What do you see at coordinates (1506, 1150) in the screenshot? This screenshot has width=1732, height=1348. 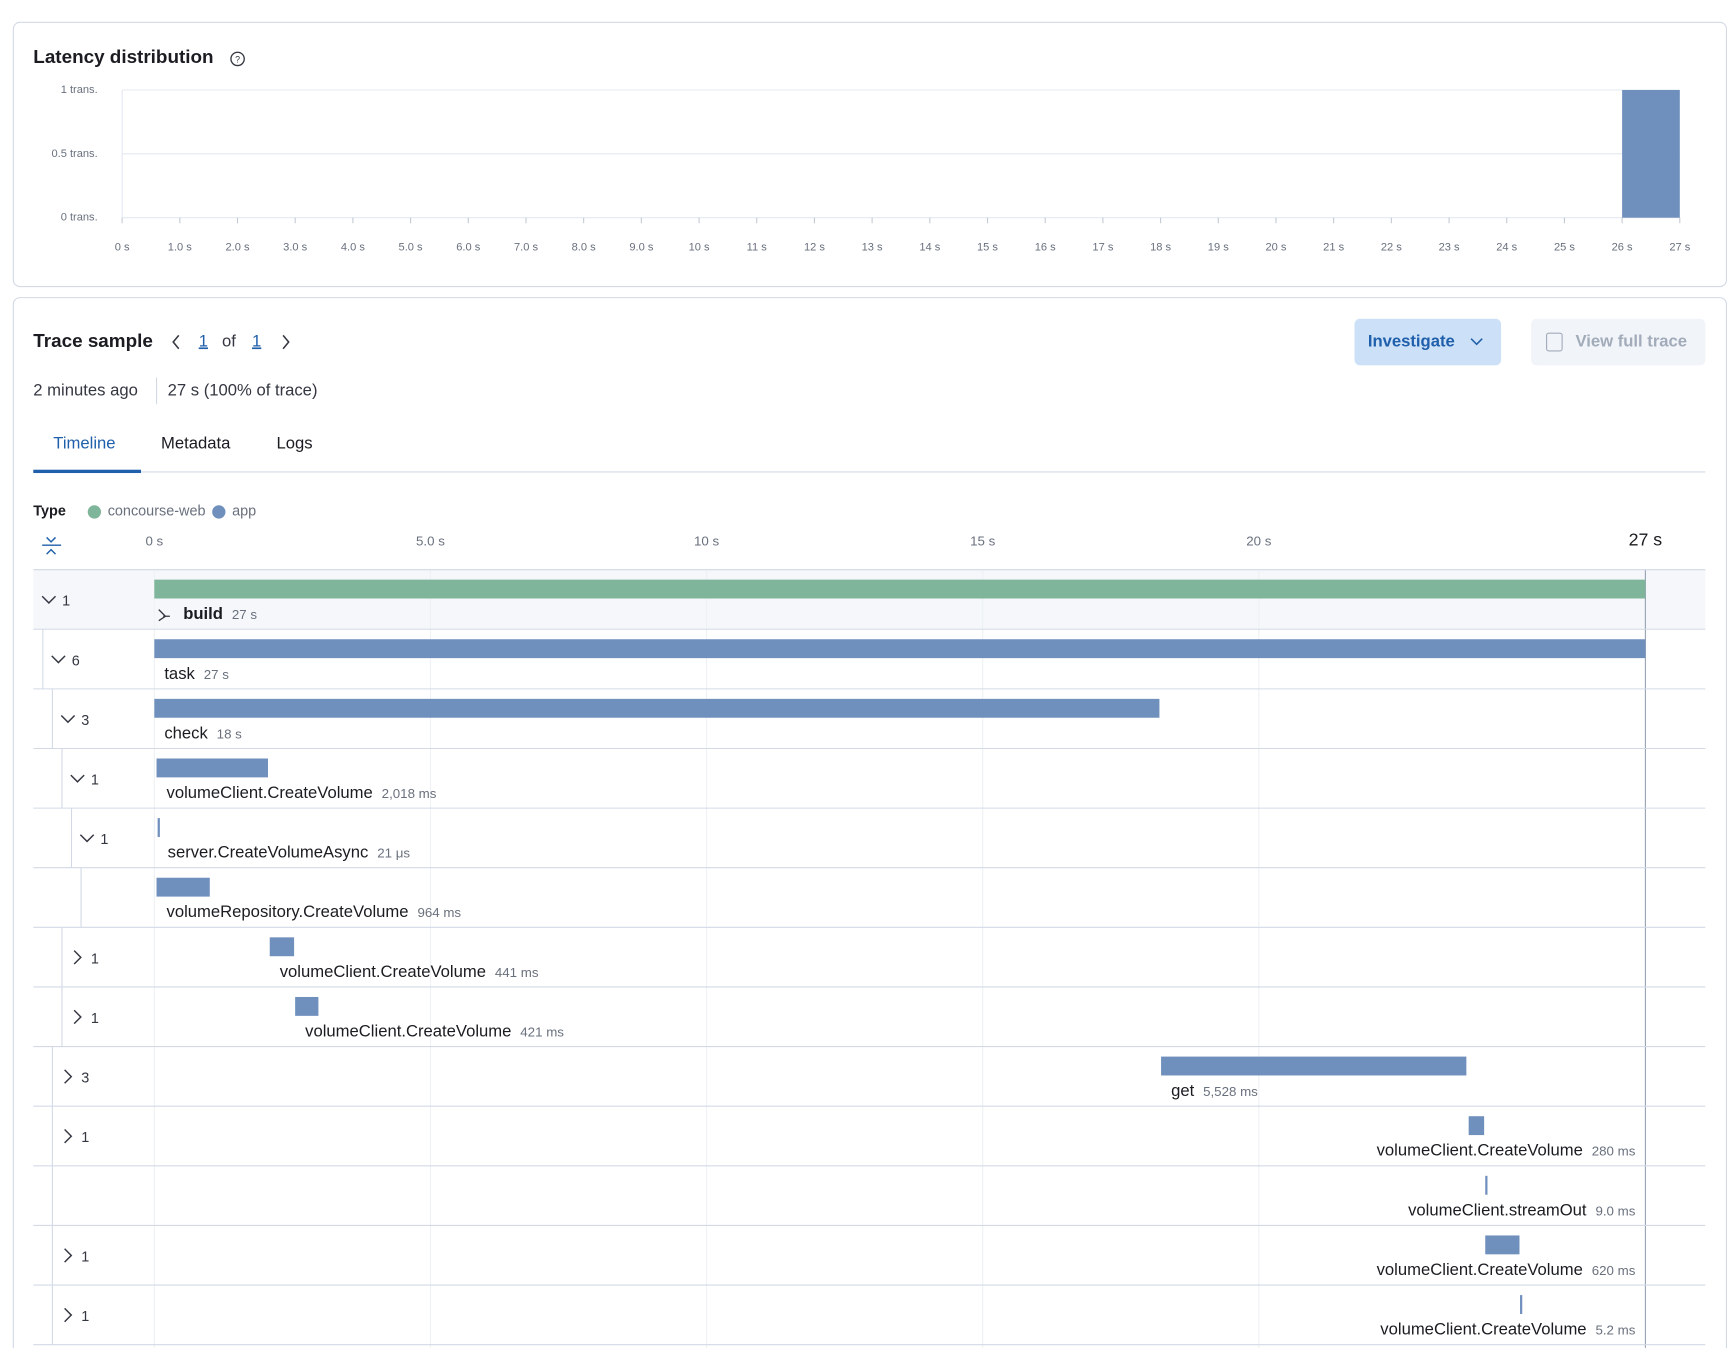 I see `span-label: volumeClient.CreateVolume 280 ms` at bounding box center [1506, 1150].